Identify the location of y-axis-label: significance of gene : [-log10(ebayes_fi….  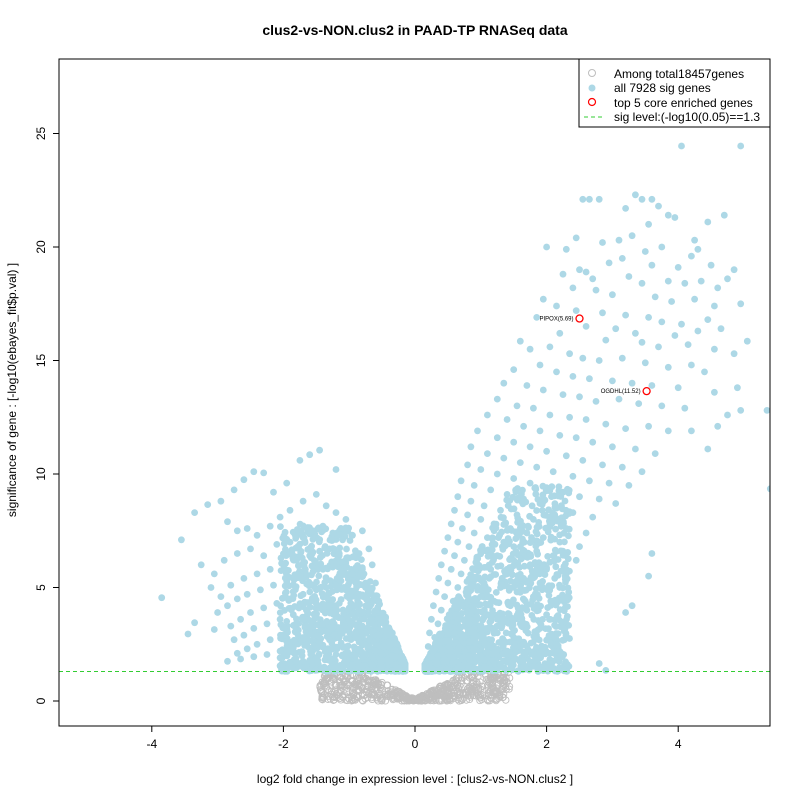
(12, 390).